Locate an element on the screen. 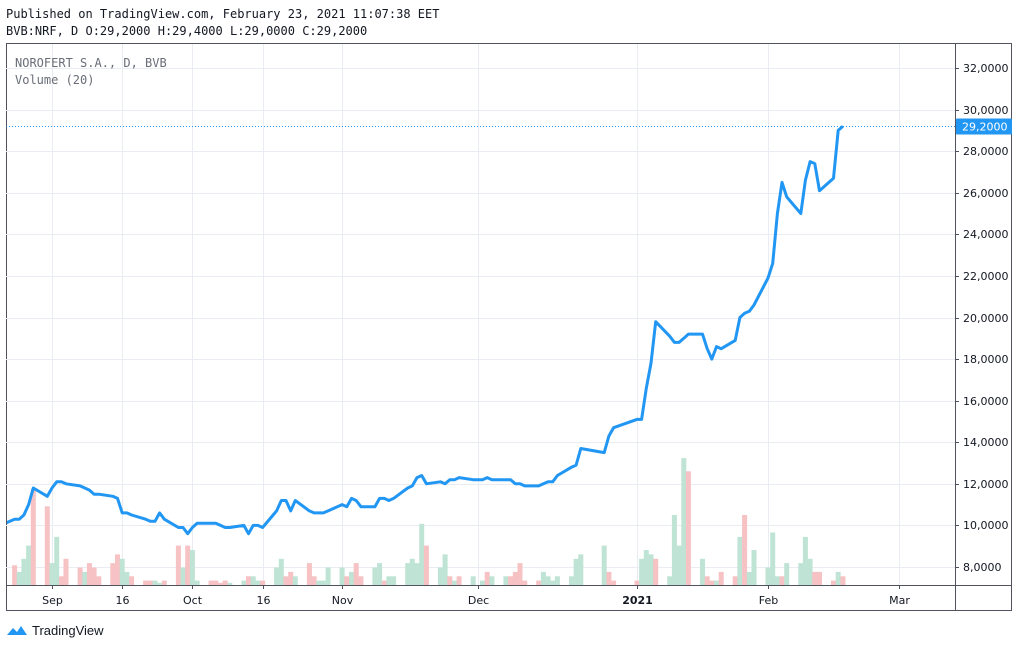 The height and width of the screenshot is (648, 1019). tradingview-brand: TradingView is located at coordinates (55, 630).